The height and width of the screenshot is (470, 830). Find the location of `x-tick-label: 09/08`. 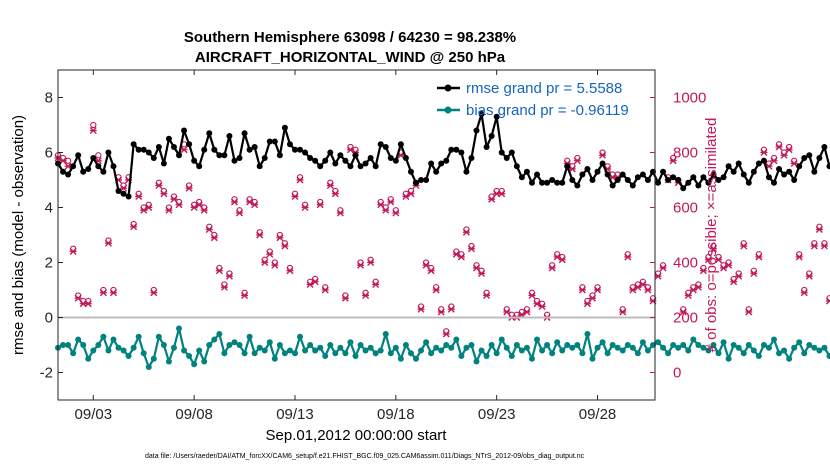

x-tick-label: 09/08 is located at coordinates (194, 414).